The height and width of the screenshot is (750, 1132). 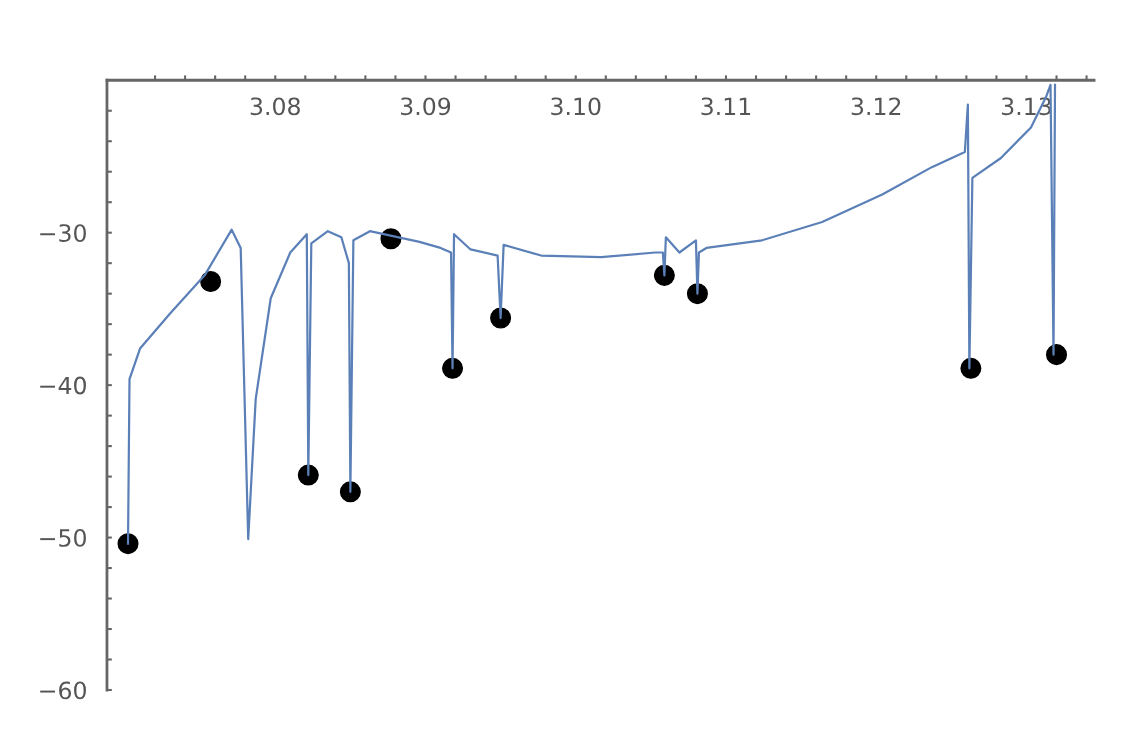 I want to click on y-tick-label: −60, so click(x=63, y=690).